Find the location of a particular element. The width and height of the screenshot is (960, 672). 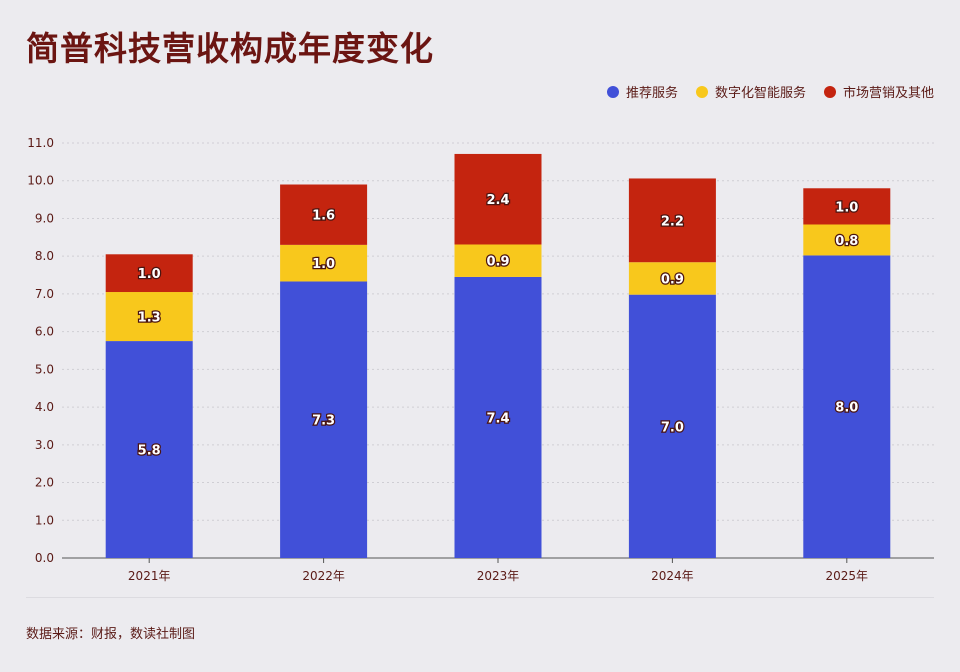

footer-divider is located at coordinates (480, 597).